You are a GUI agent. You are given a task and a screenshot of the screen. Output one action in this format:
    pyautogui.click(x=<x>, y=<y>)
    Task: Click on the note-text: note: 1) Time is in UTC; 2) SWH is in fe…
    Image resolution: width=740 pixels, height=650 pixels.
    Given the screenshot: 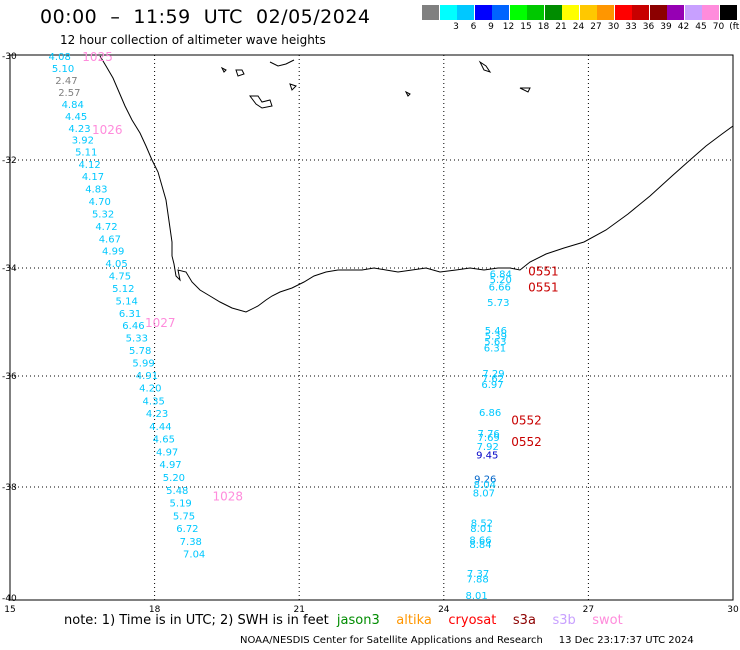 What is the action you would take?
    pyautogui.click(x=196, y=620)
    